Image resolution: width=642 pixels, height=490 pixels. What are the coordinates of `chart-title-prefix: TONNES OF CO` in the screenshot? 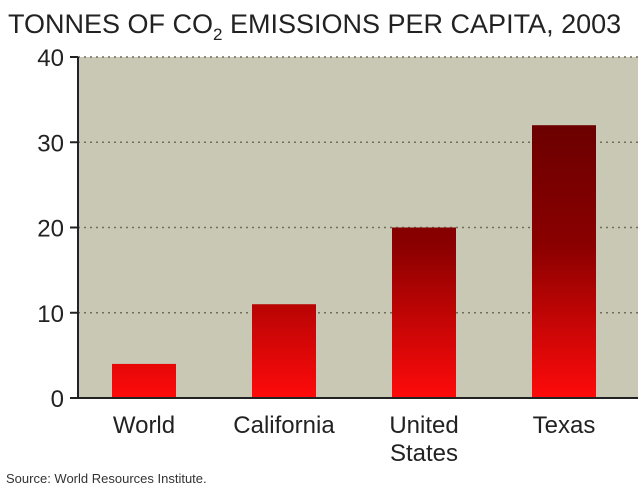 It's located at (110, 24).